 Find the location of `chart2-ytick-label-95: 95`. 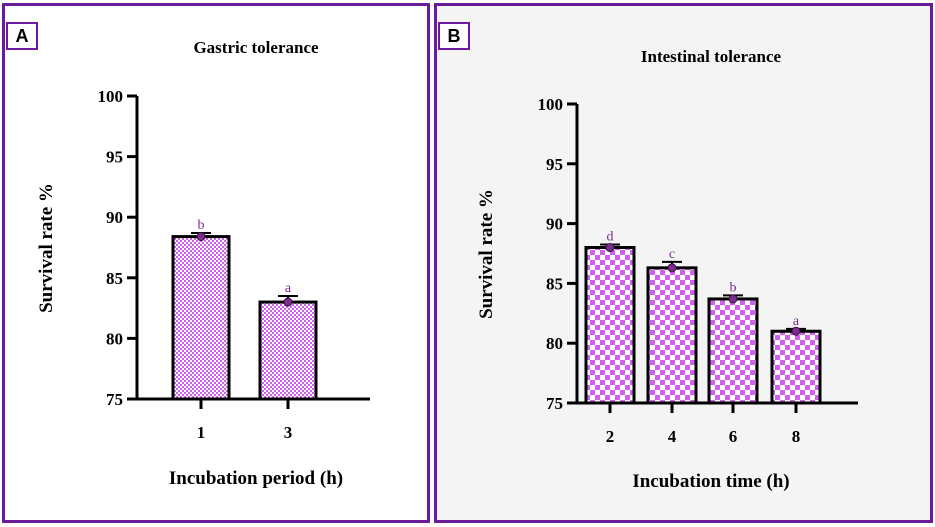

chart2-ytick-label-95: 95 is located at coordinates (554, 164).